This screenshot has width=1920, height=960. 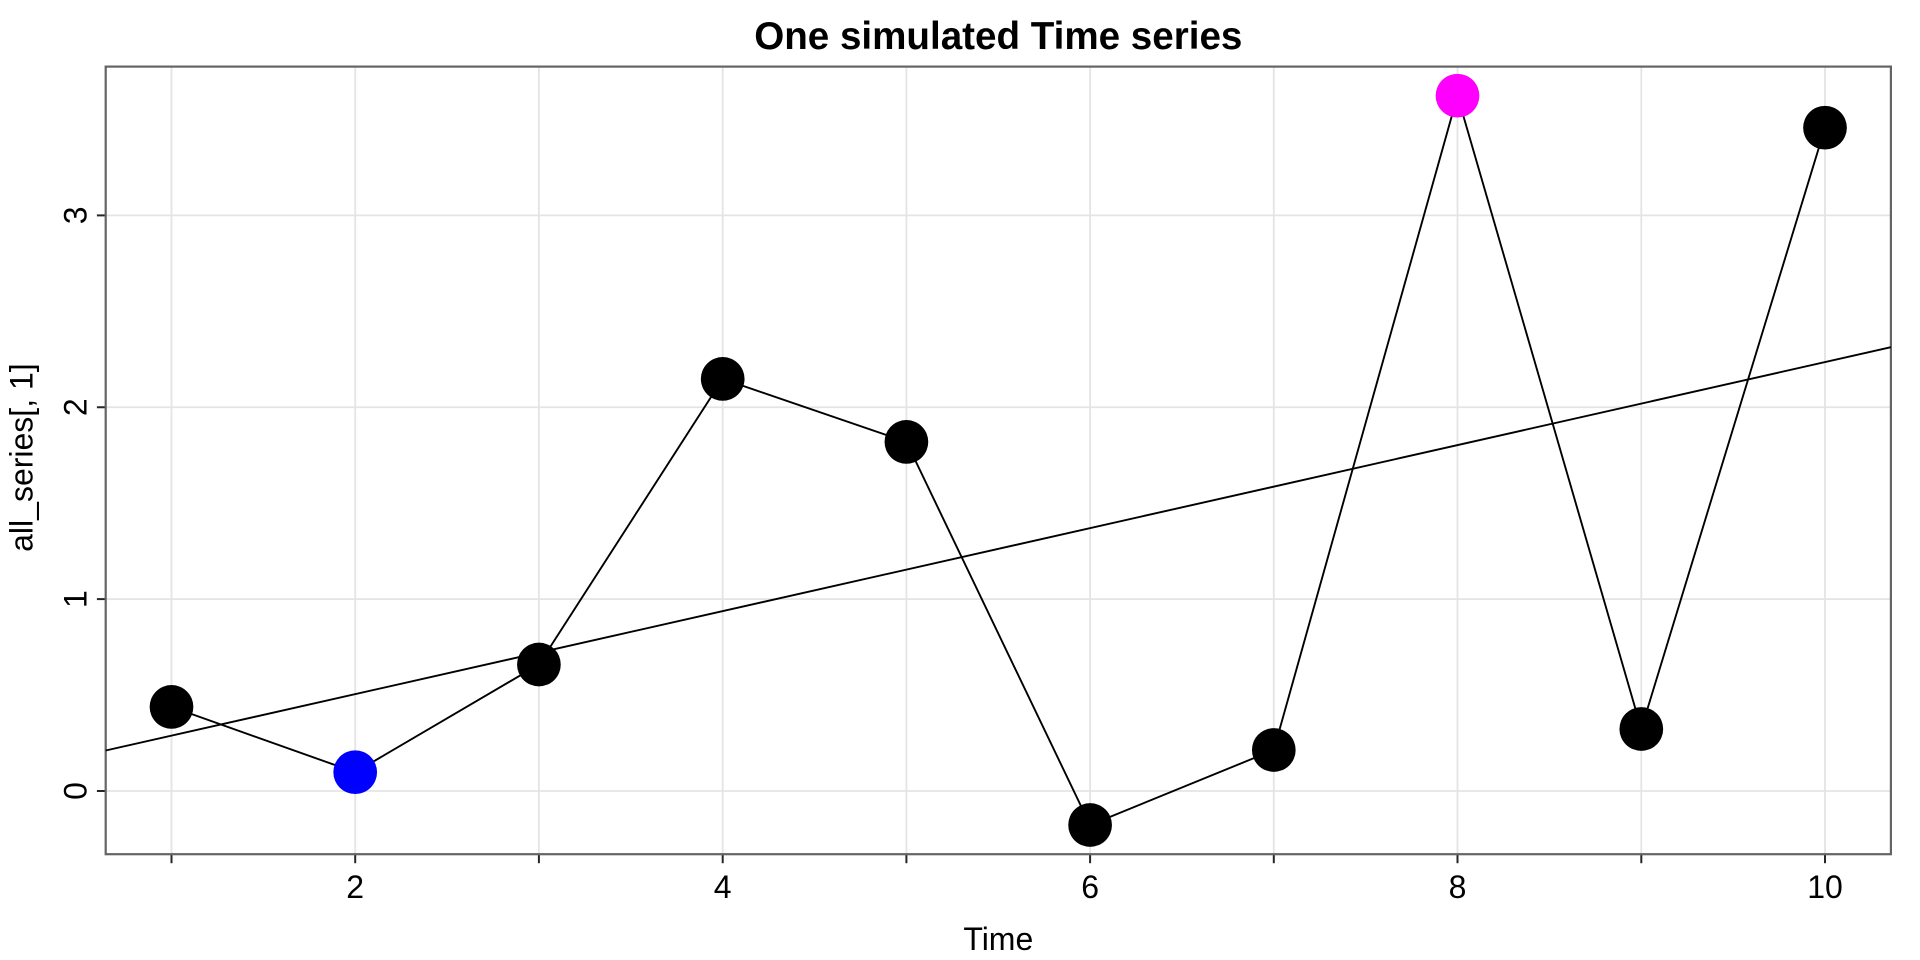 I want to click on svg-text: 0, so click(x=76, y=791).